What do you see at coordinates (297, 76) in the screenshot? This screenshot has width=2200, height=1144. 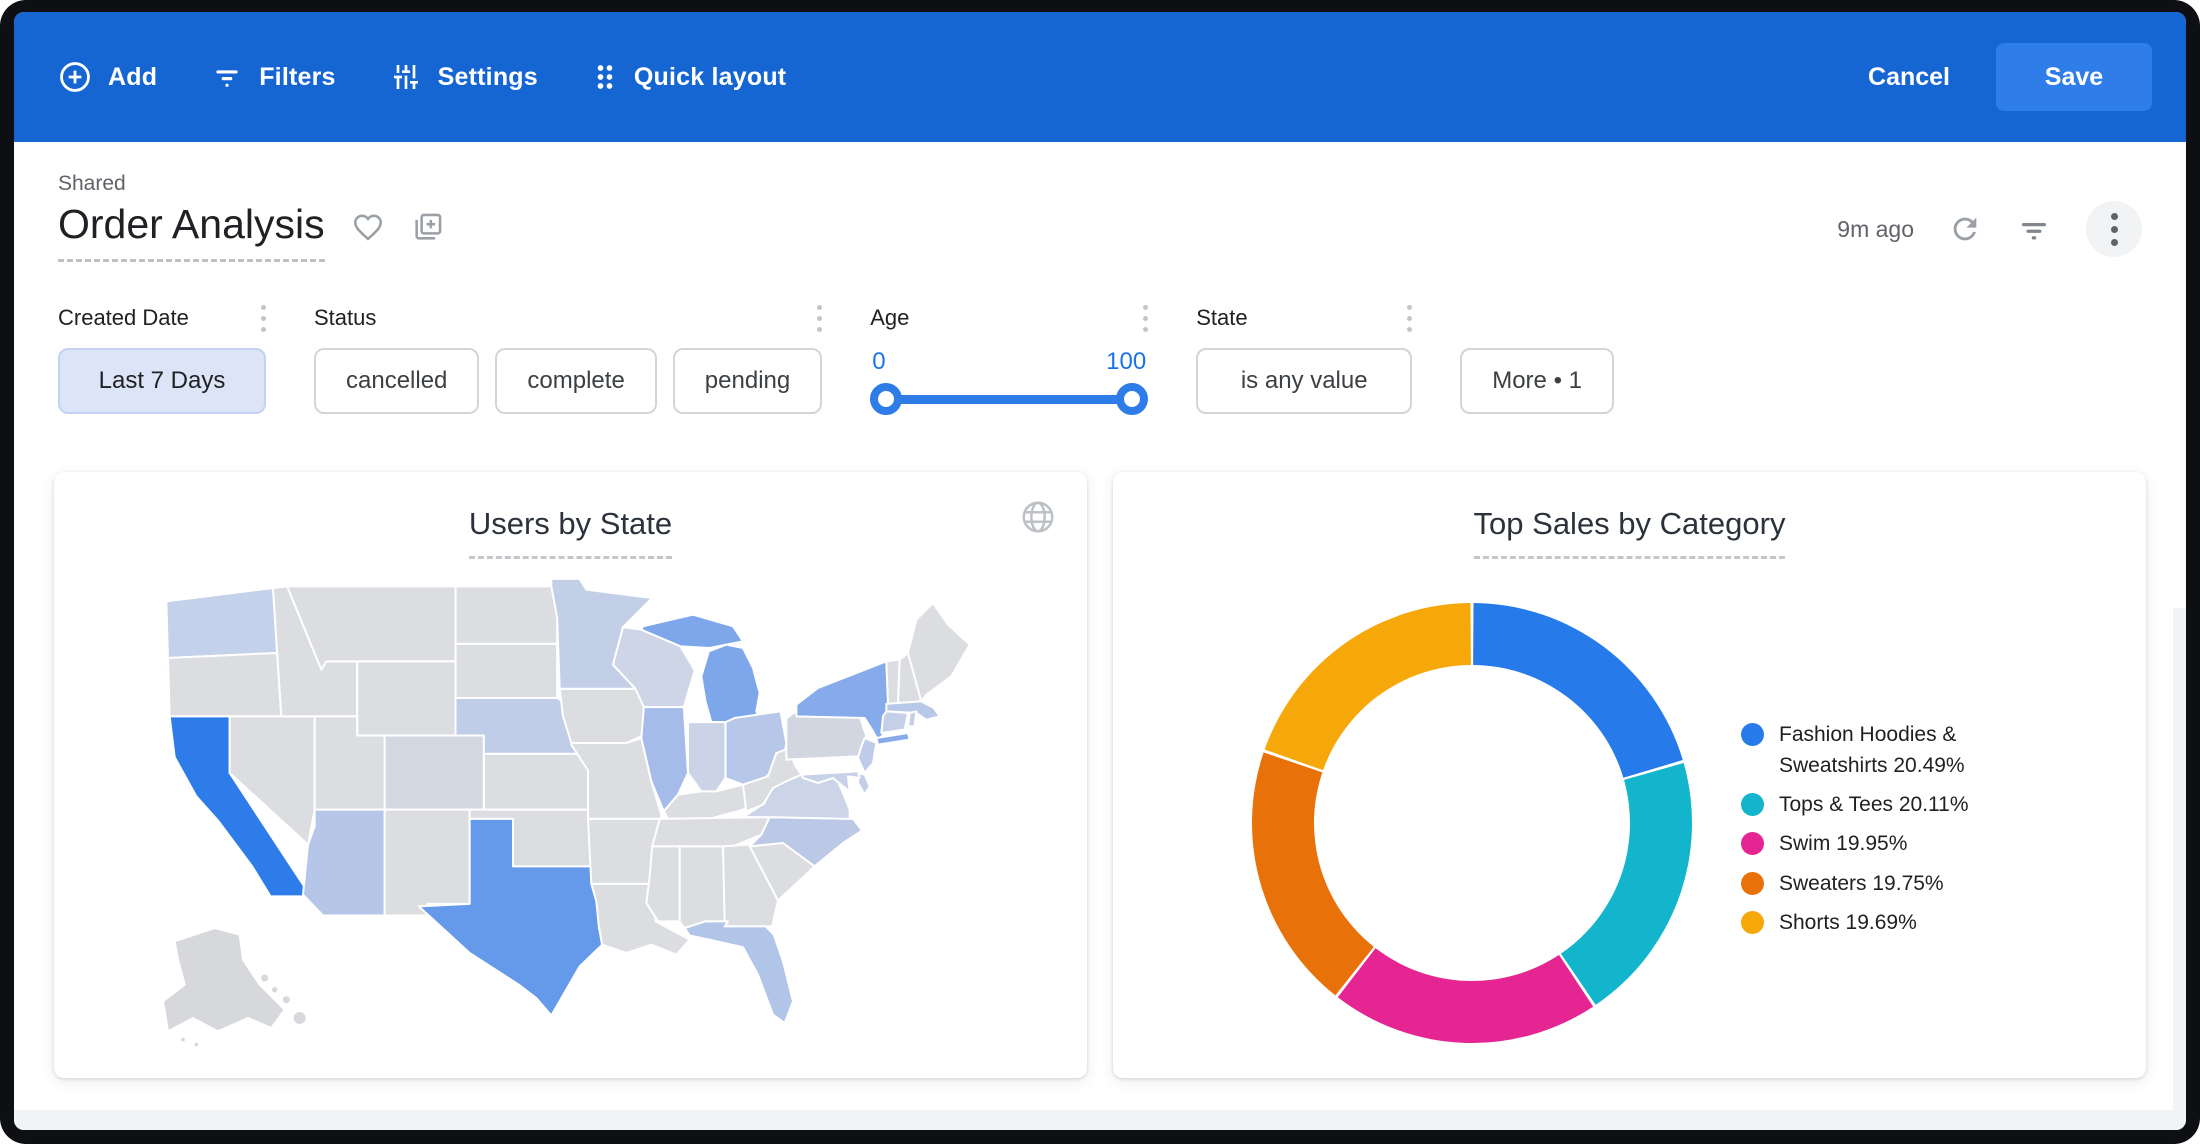 I see `filters-label: Filters` at bounding box center [297, 76].